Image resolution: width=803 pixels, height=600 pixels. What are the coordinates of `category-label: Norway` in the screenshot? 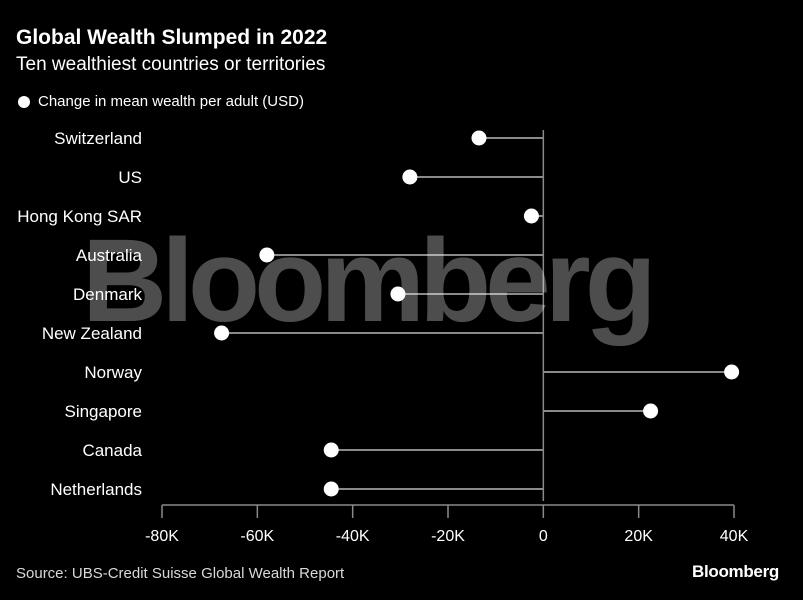 It's located at (113, 372).